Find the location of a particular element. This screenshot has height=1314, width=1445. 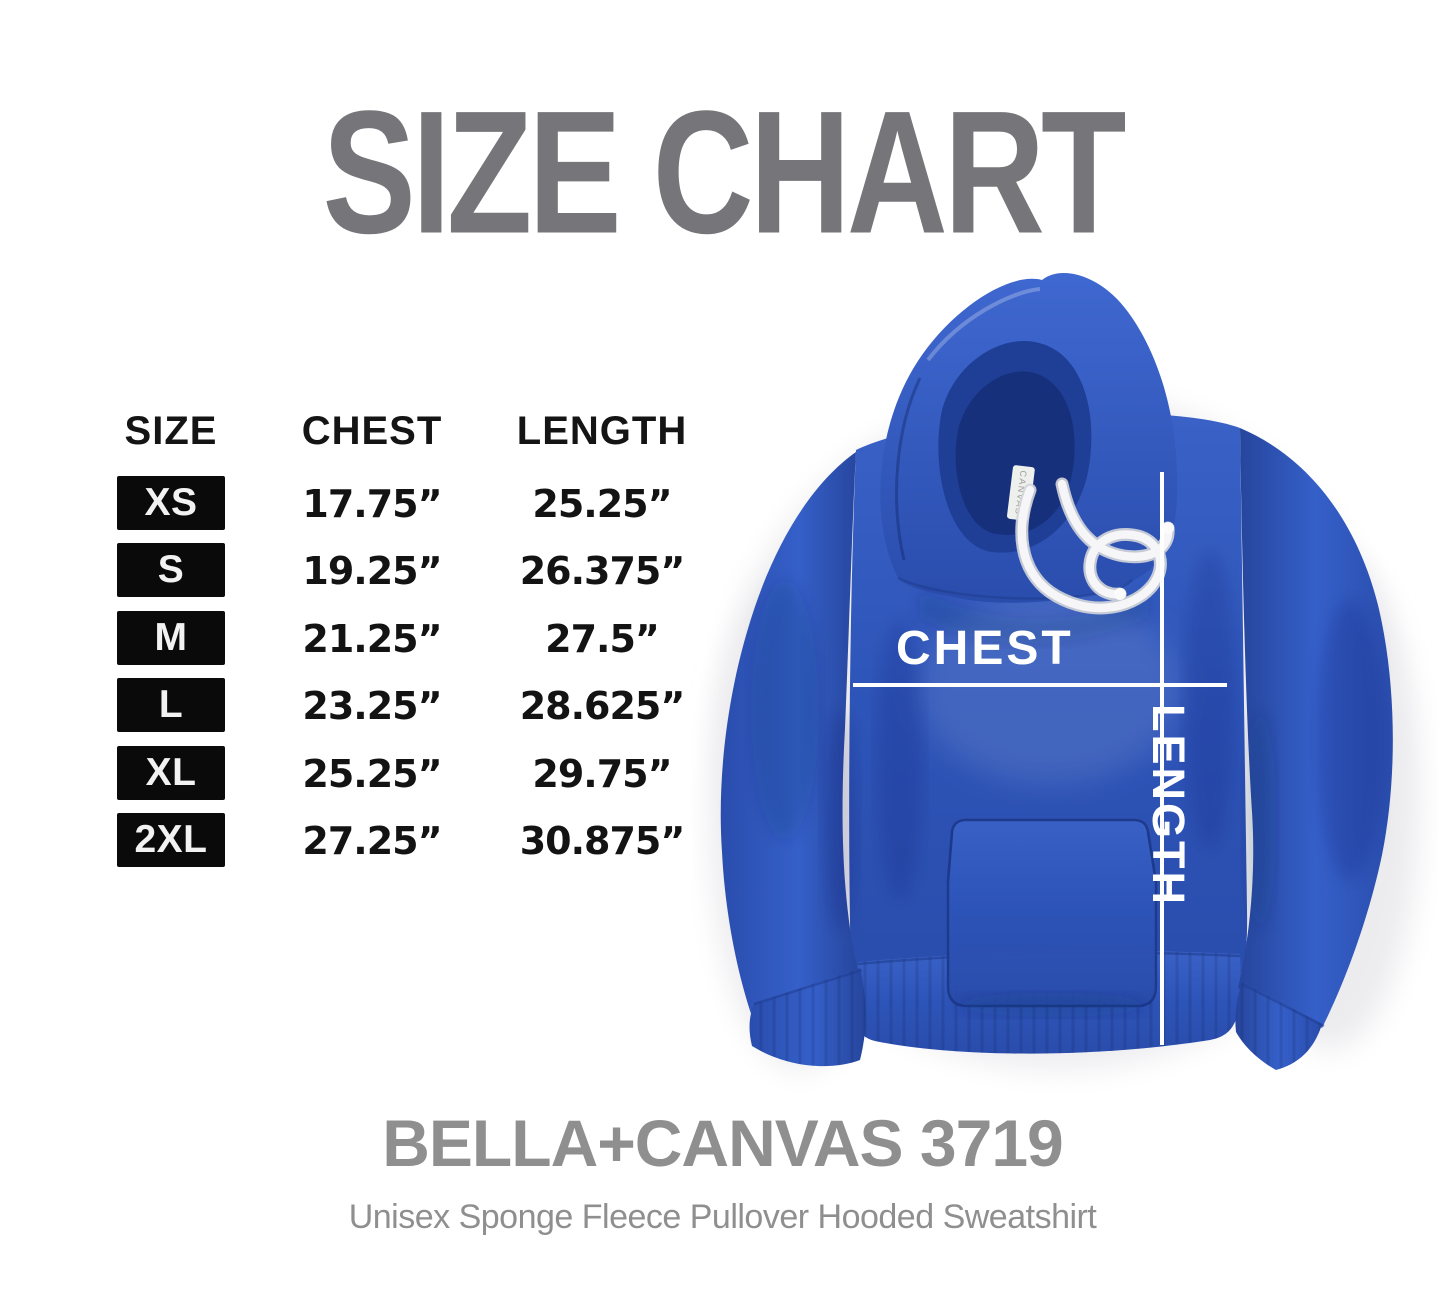

chest-value-l: 23.25” is located at coordinates (372, 706).